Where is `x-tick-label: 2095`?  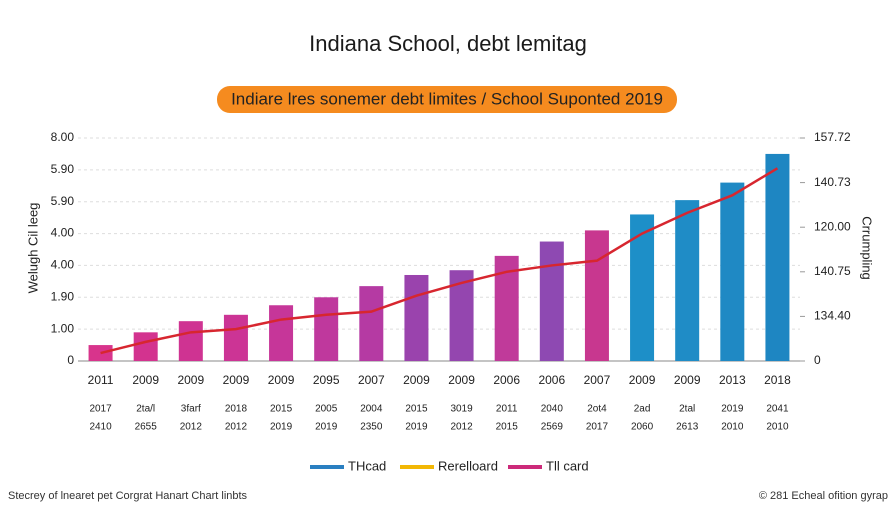
x-tick-label: 2095 is located at coordinates (326, 380).